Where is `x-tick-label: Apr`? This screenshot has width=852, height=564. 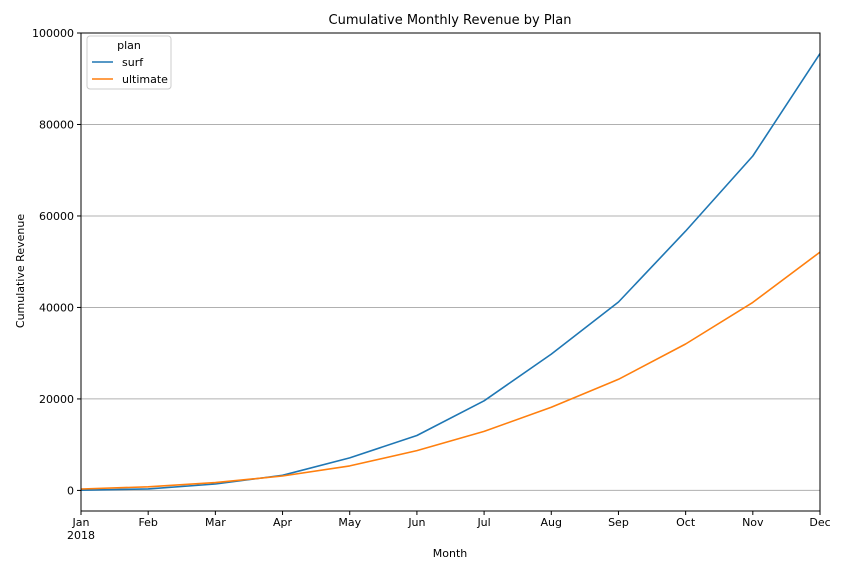
x-tick-label: Apr is located at coordinates (283, 522).